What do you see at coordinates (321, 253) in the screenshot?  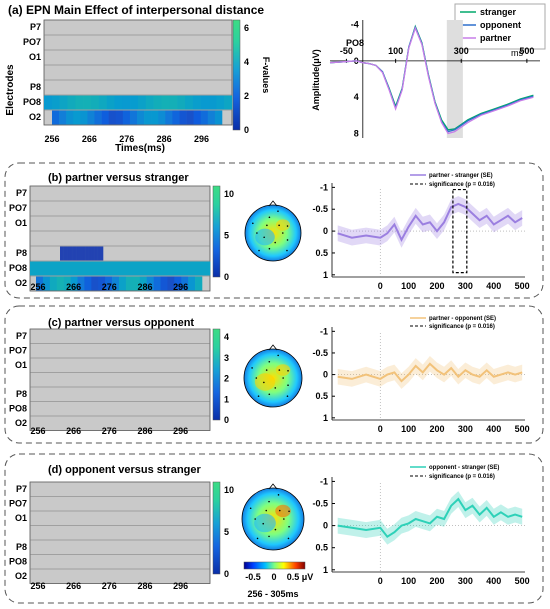 I see `diff-y-tick: 0.5` at bounding box center [321, 253].